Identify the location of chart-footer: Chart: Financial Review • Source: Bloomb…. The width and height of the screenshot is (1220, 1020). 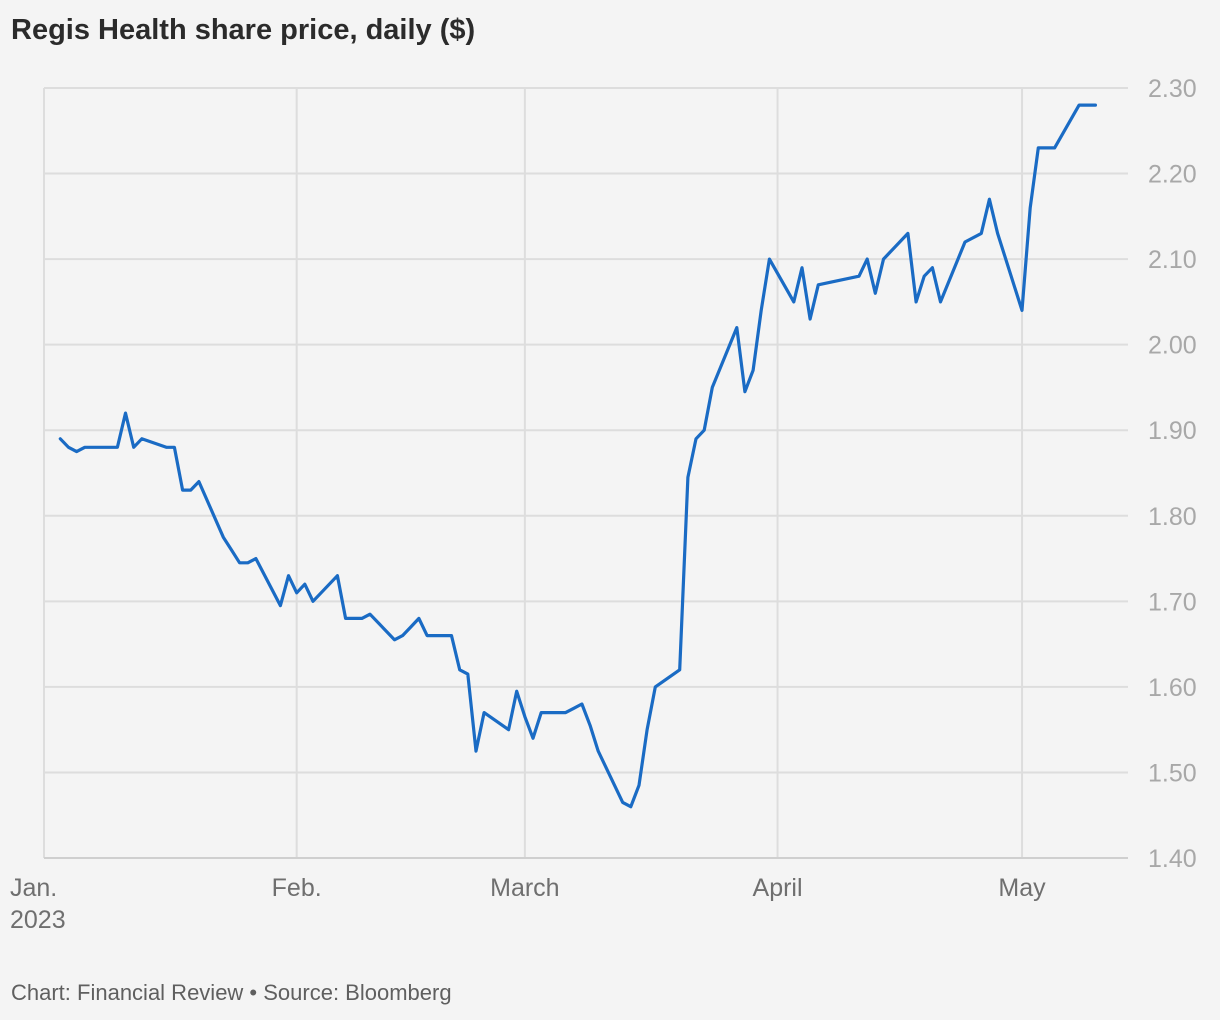
(231, 993).